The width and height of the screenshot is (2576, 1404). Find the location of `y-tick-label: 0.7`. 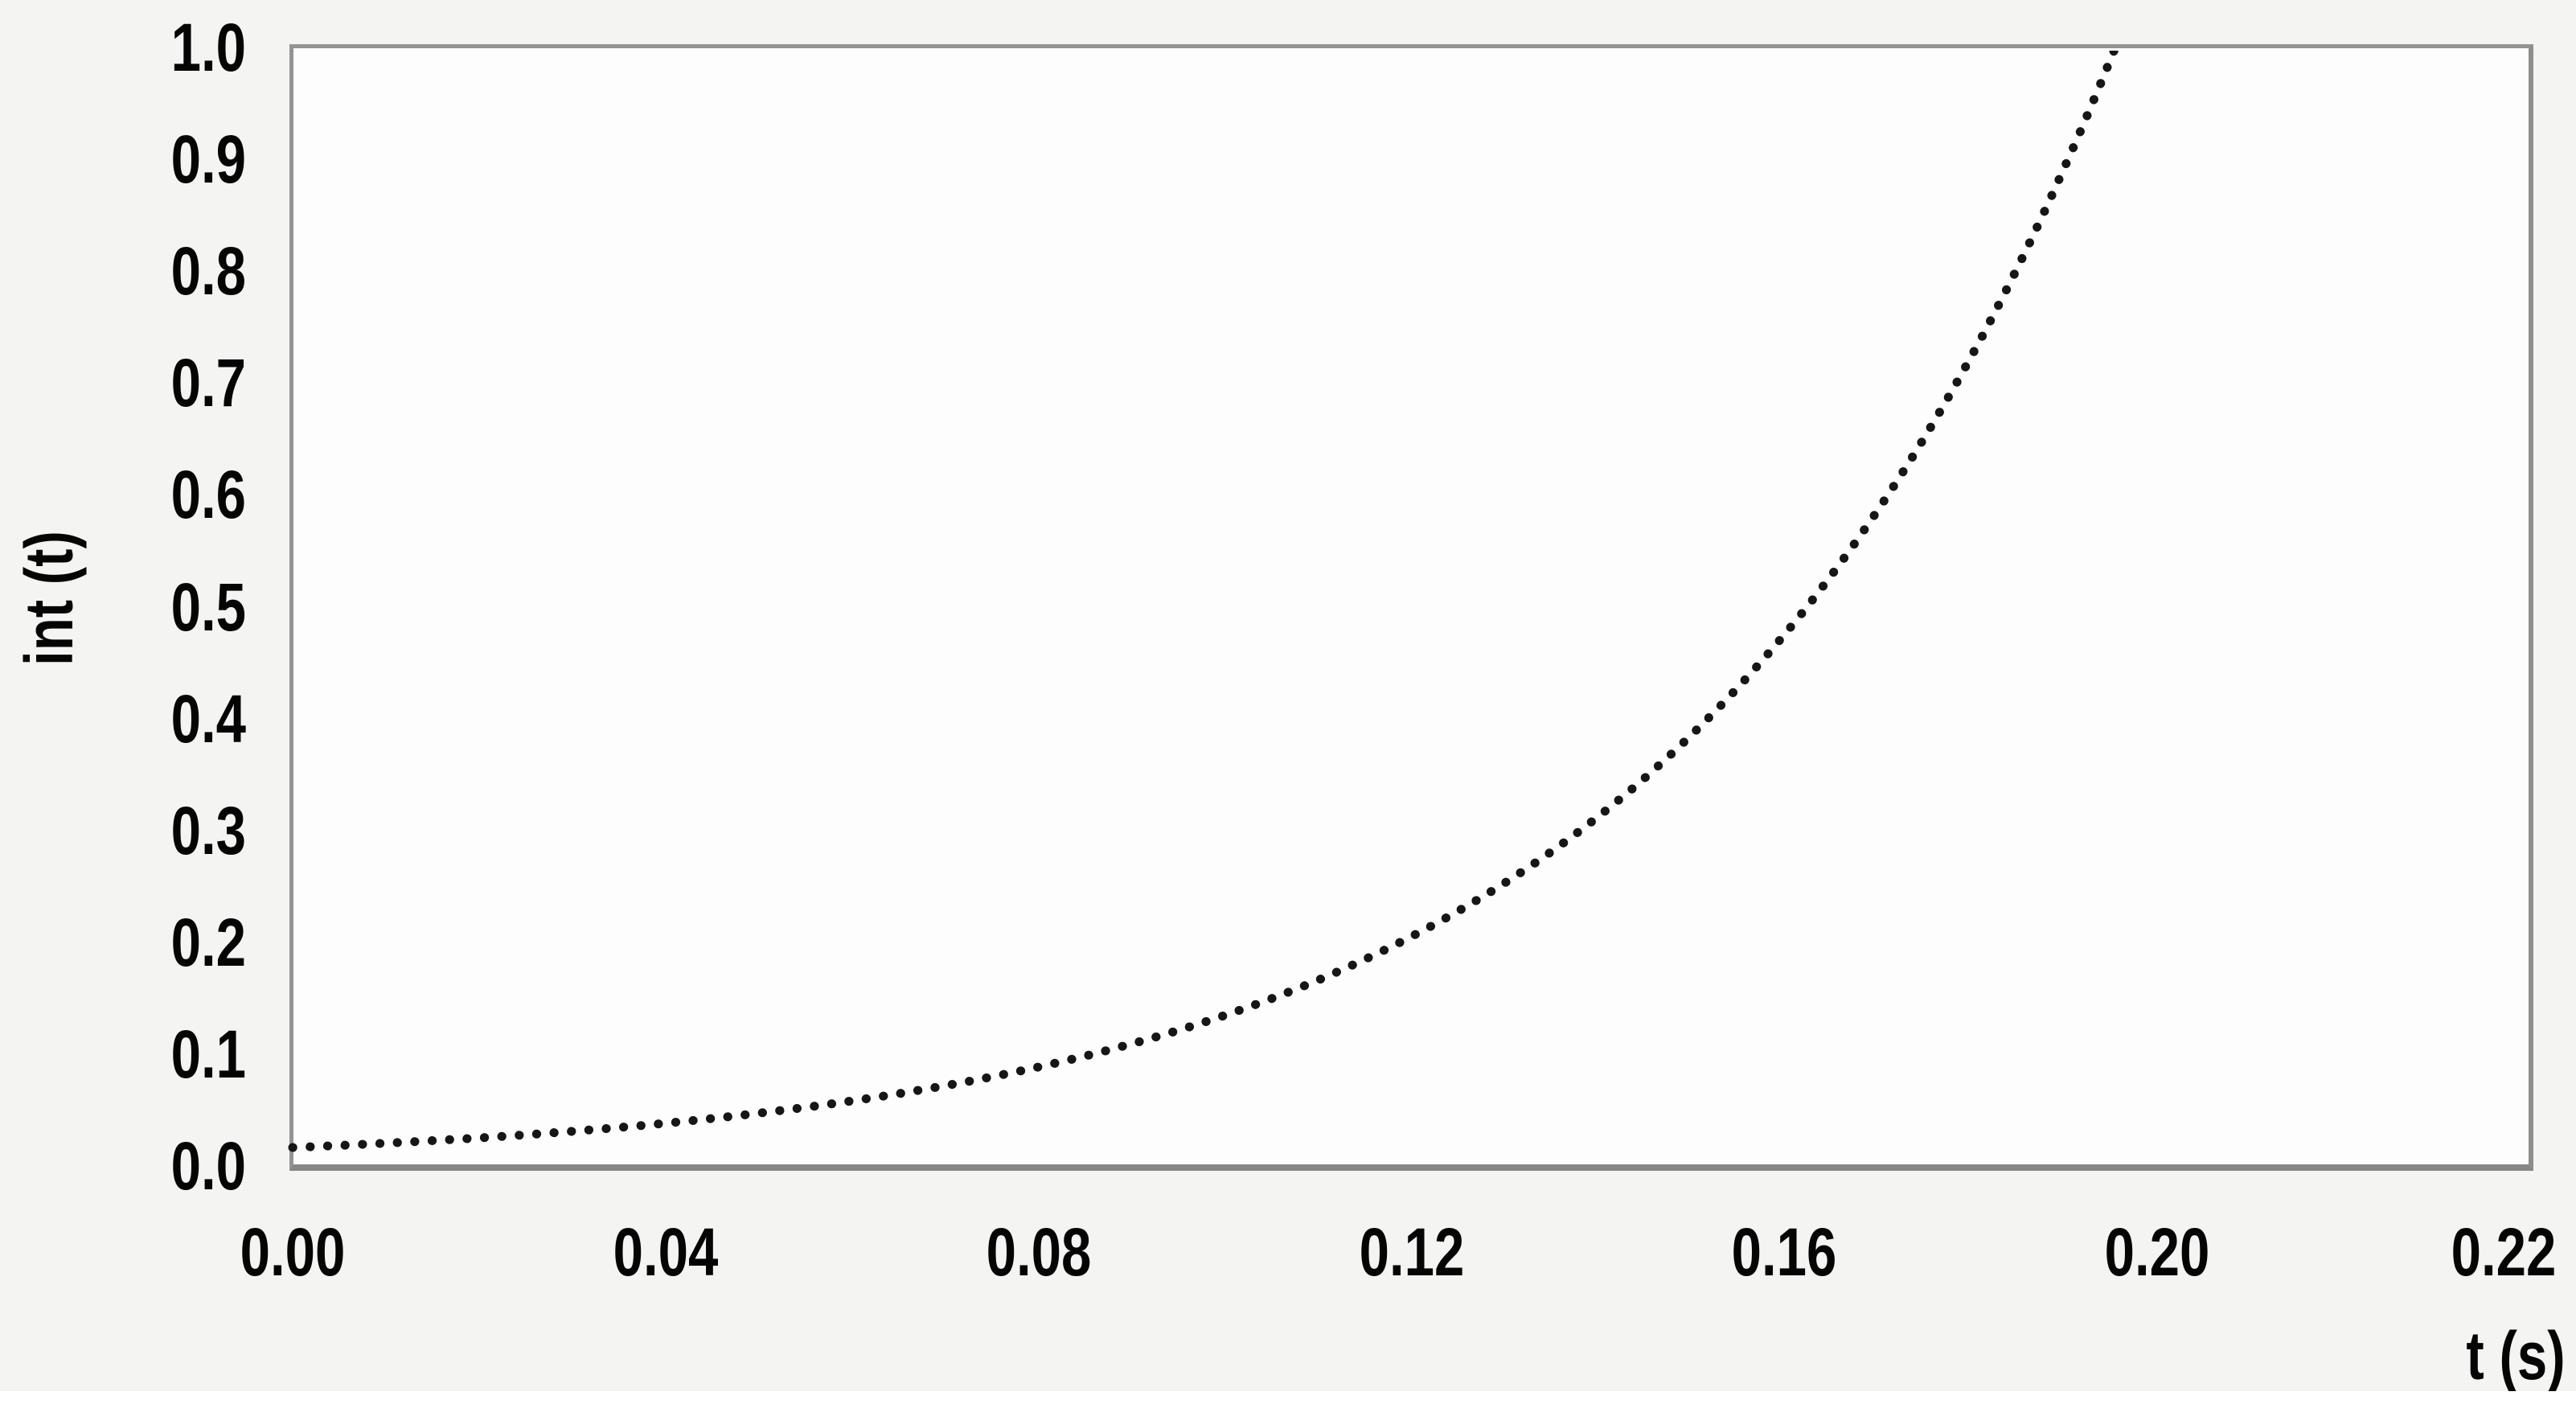

y-tick-label: 0.7 is located at coordinates (208, 383).